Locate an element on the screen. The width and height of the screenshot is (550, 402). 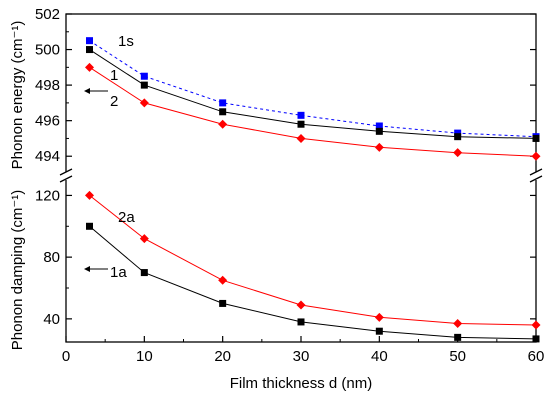
y-tick-label: 496 is located at coordinates (47, 121).